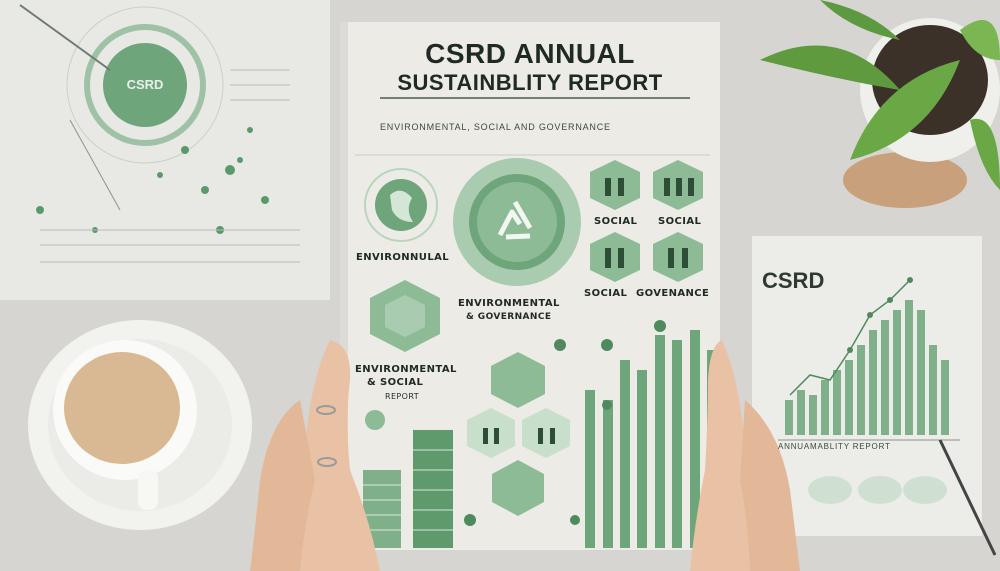  I want to click on report-title-line-1: CSRD ANNUAL, so click(530, 53).